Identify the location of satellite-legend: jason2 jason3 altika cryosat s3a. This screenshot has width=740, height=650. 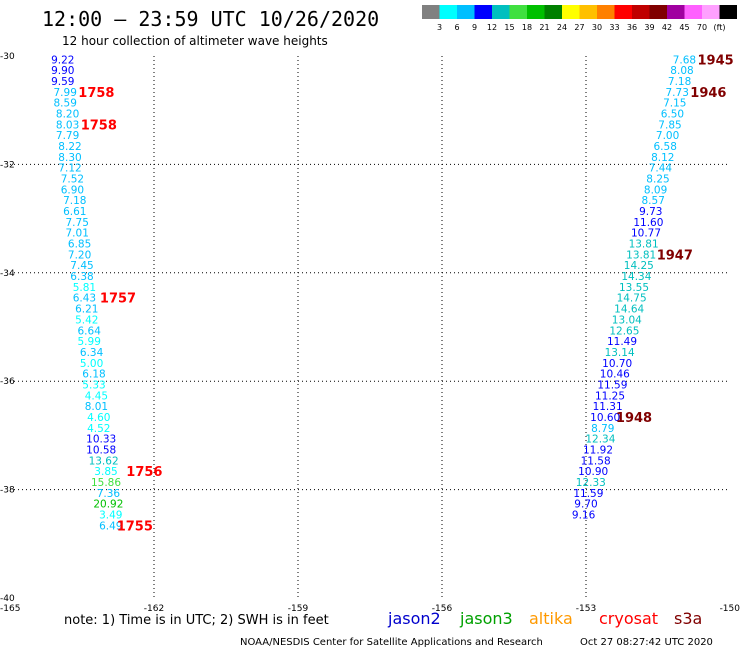
(544, 618).